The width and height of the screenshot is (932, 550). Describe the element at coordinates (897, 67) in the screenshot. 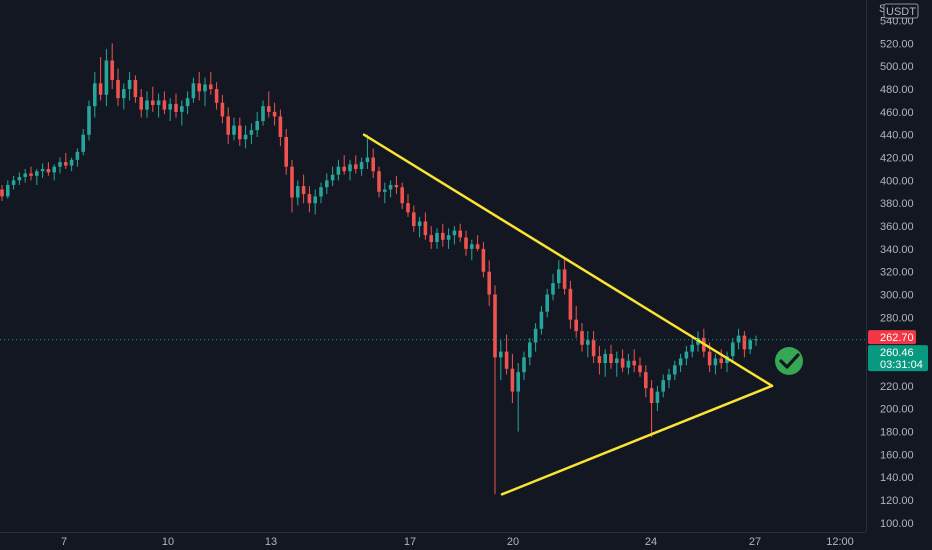

I see `y-tick-label: 500.00` at that location.